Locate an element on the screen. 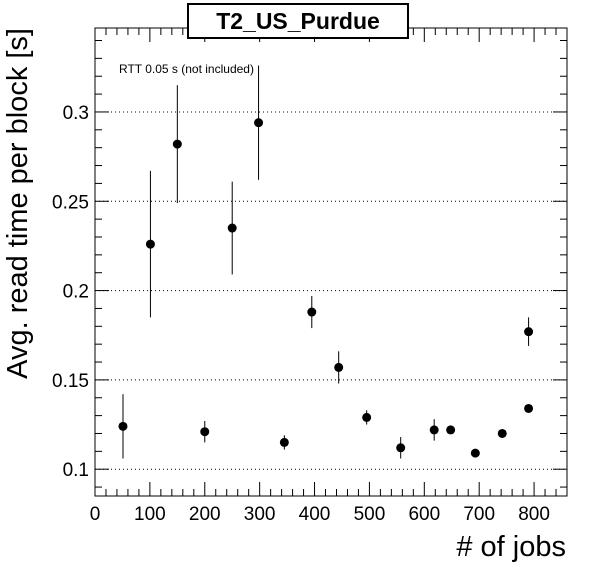 Image resolution: width=596 pixels, height=572 pixels. x-tick-label: 700 is located at coordinates (479, 514).